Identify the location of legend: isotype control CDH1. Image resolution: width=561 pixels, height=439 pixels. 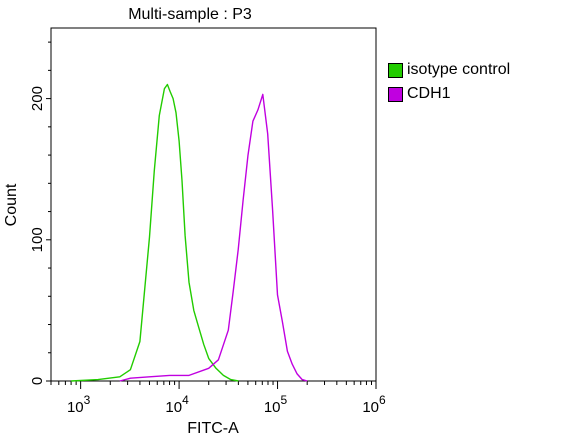
(449, 83).